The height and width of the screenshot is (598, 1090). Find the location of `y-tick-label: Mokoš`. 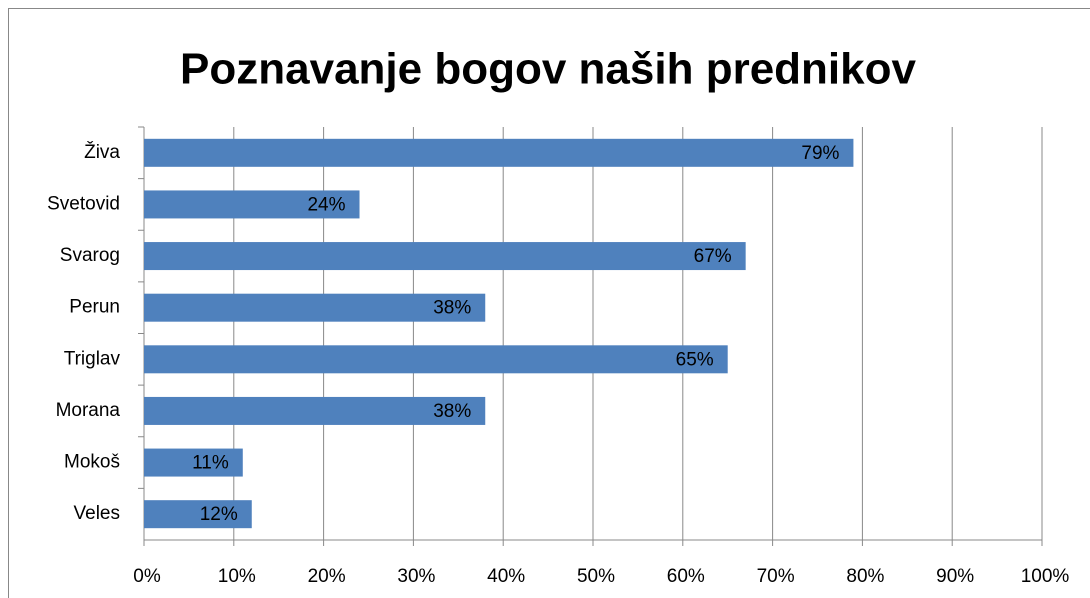

y-tick-label: Mokoš is located at coordinates (92, 462).